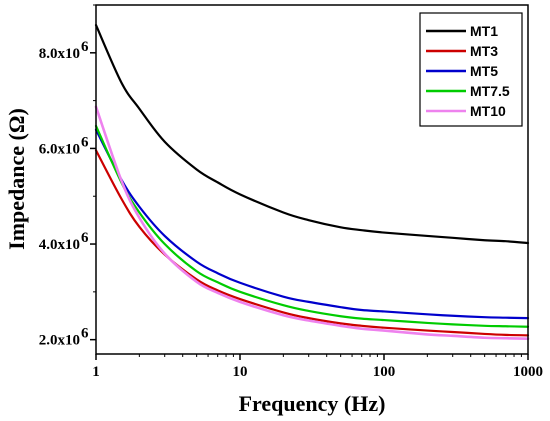 This screenshot has height=421, width=550. What do you see at coordinates (490, 91) in the screenshot?
I see `legend-label-mt7-5: MT7.5` at bounding box center [490, 91].